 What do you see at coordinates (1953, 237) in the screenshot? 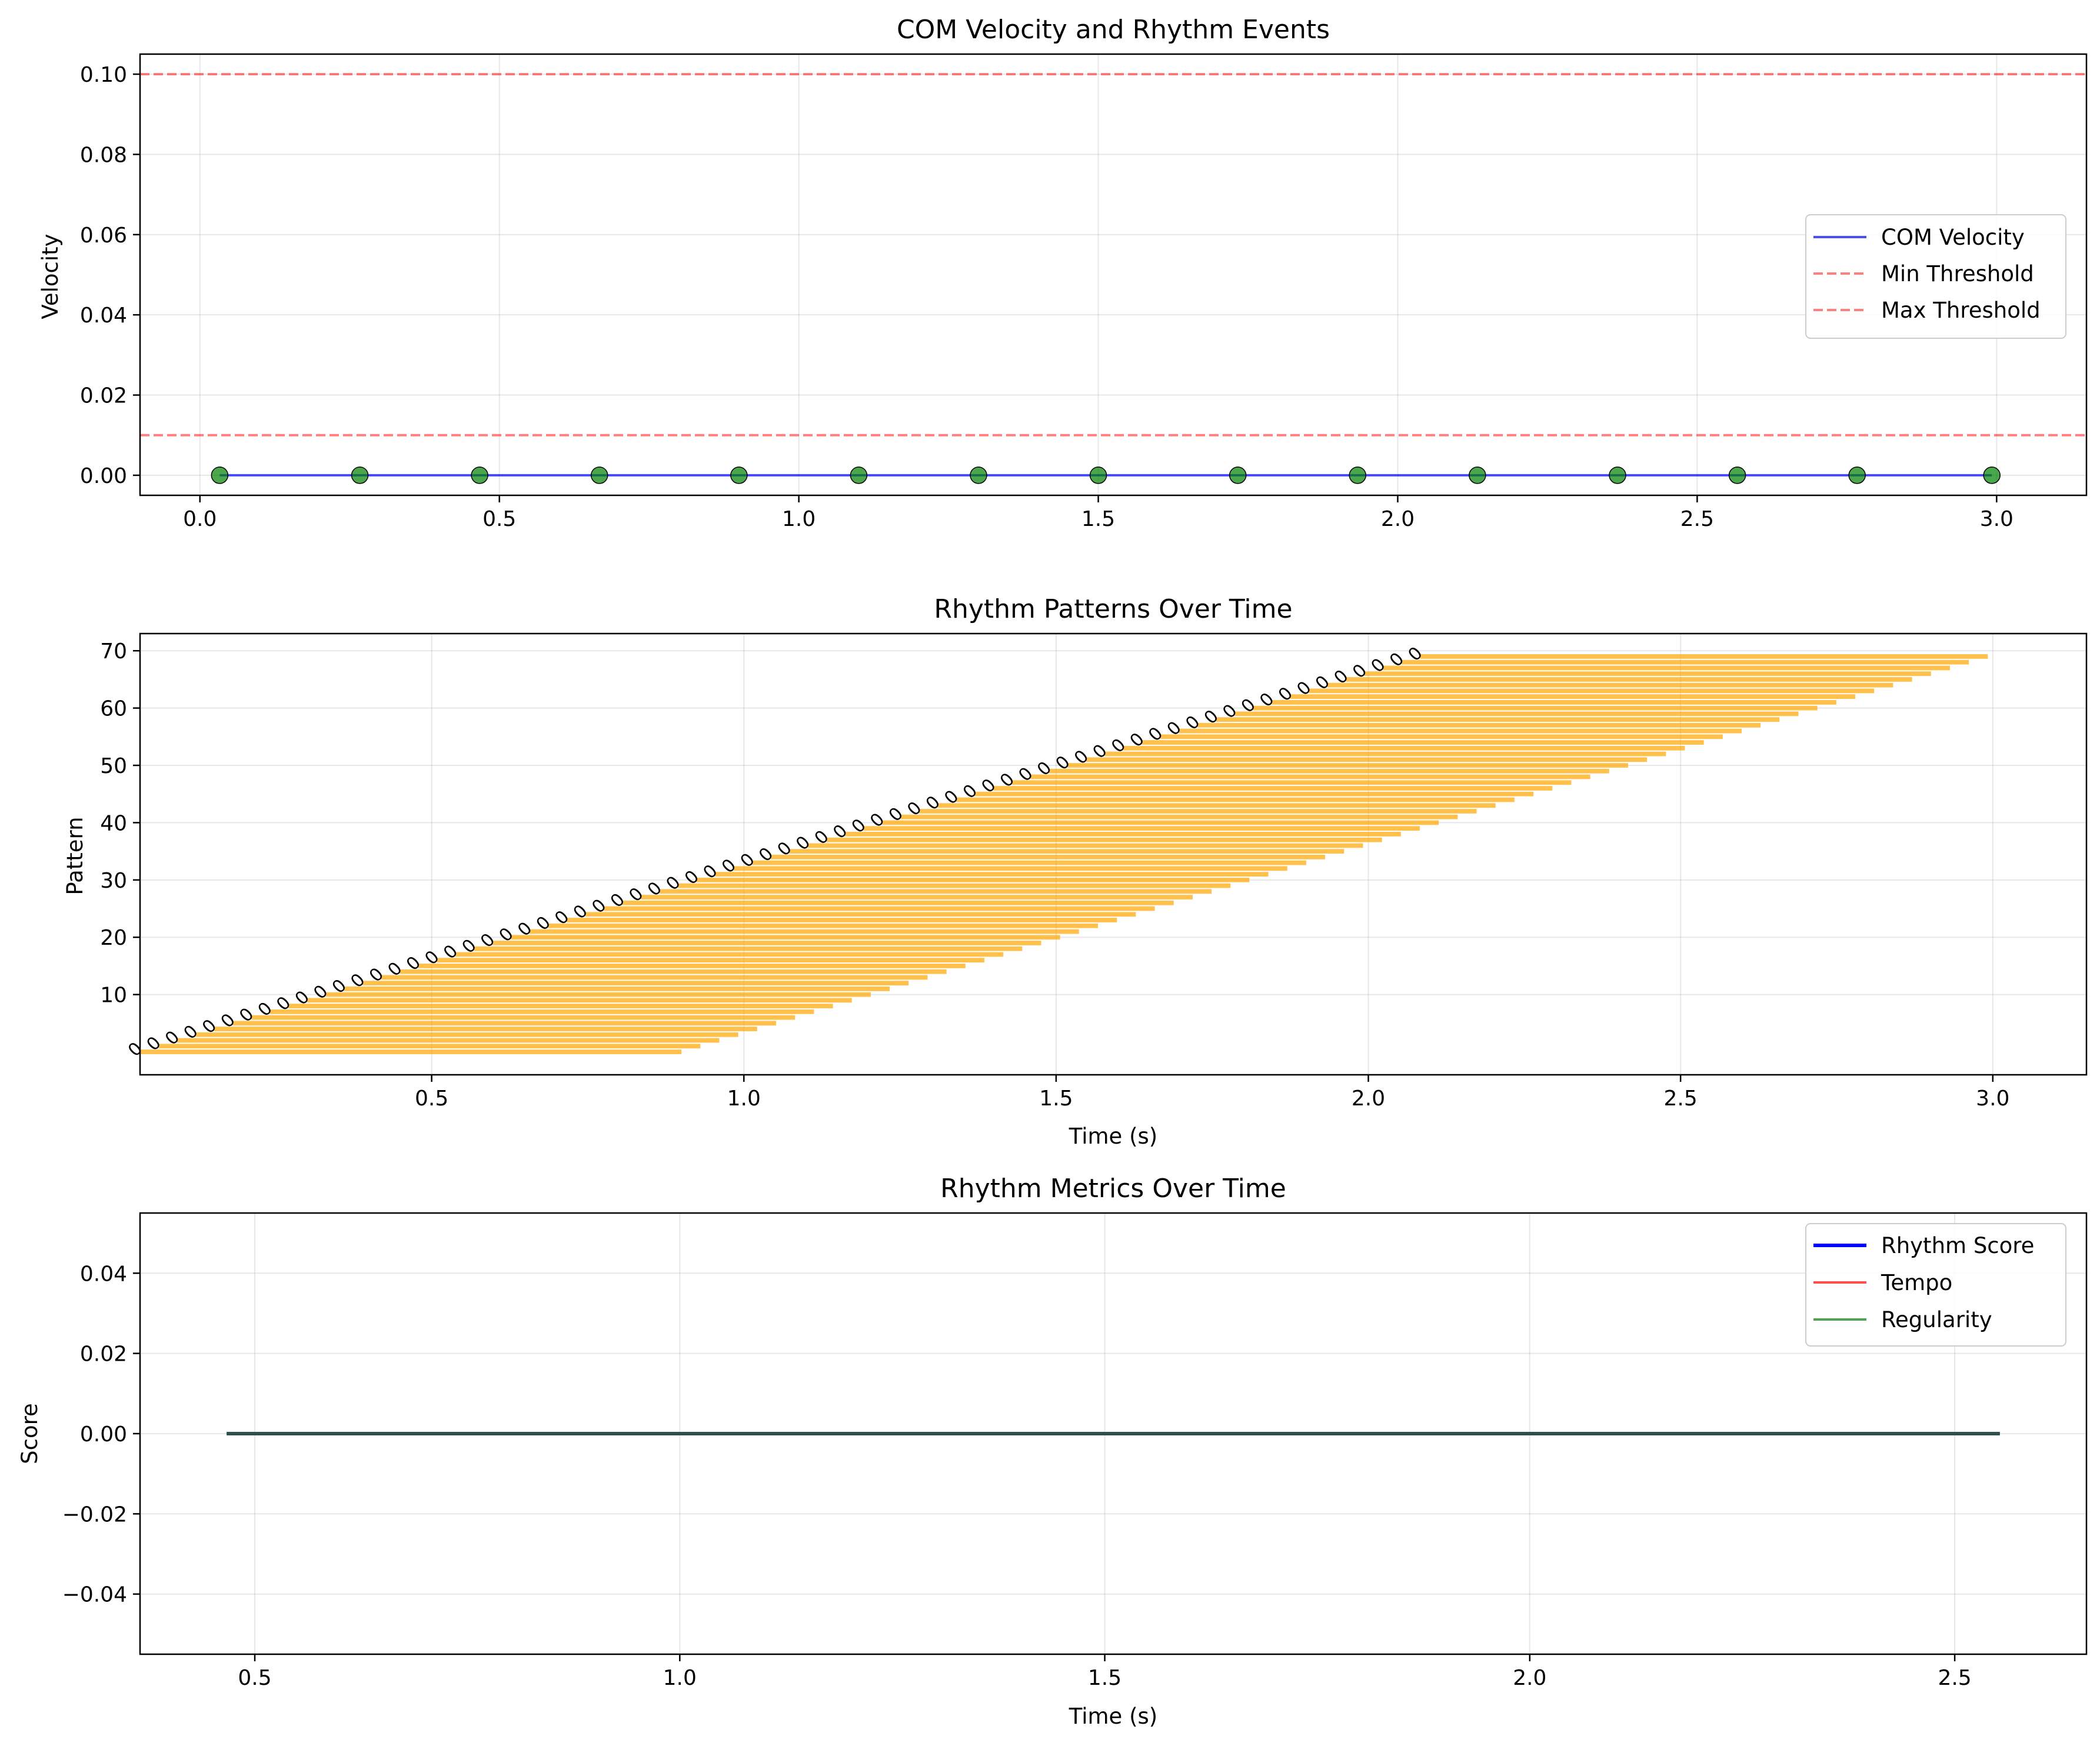
I see `legend-label-com-velocity: COM Velocity` at bounding box center [1953, 237].